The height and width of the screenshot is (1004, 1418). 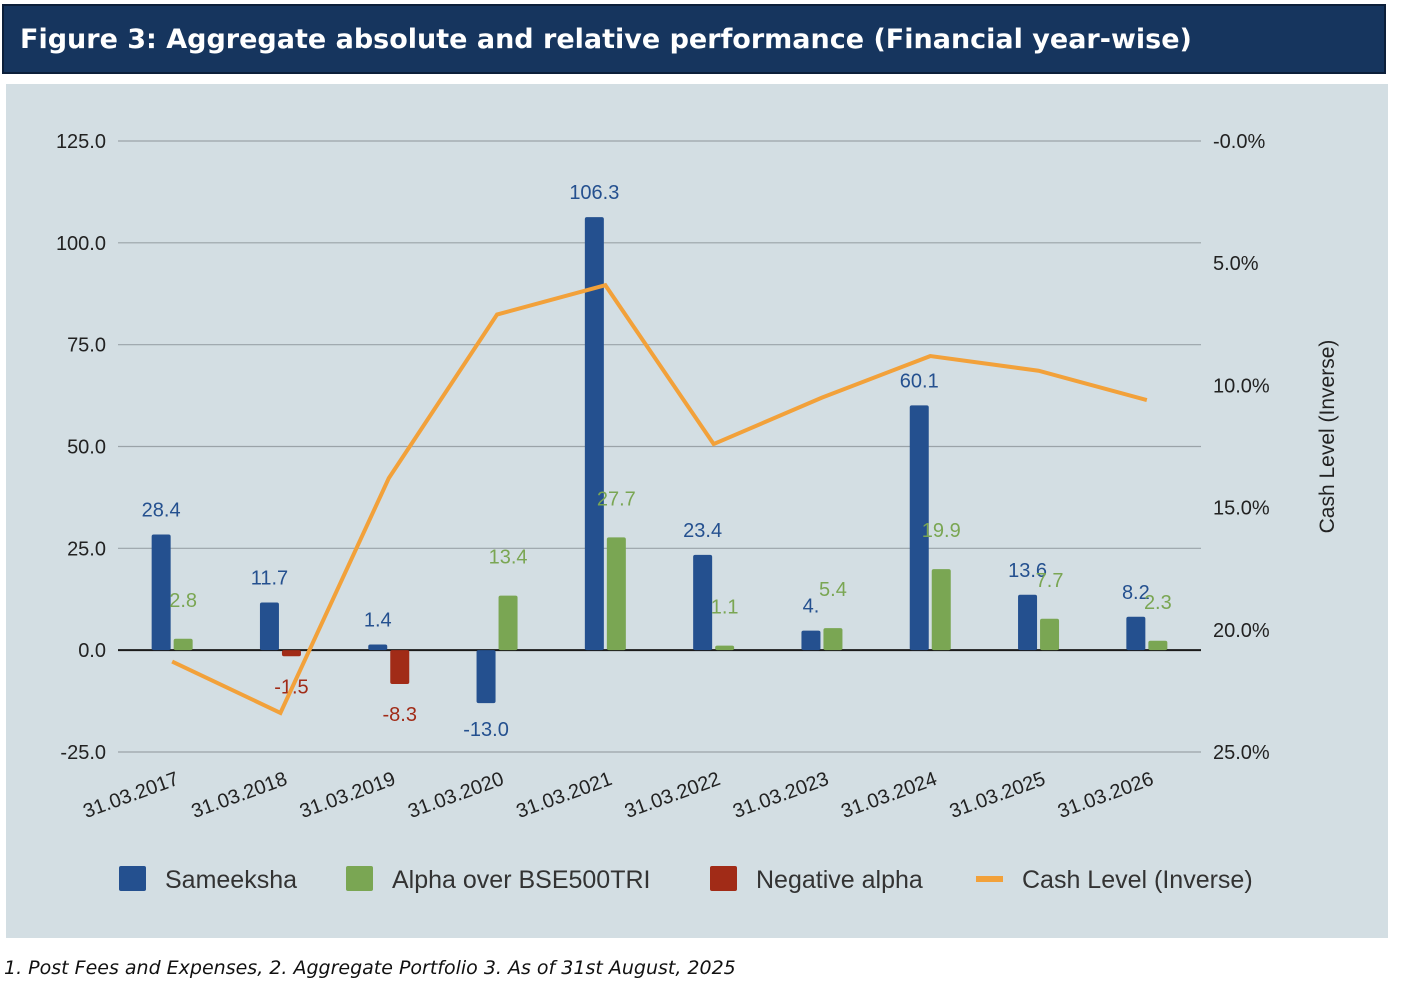 What do you see at coordinates (269, 579) in the screenshot?
I see `sameeksha-data-label: 11.7` at bounding box center [269, 579].